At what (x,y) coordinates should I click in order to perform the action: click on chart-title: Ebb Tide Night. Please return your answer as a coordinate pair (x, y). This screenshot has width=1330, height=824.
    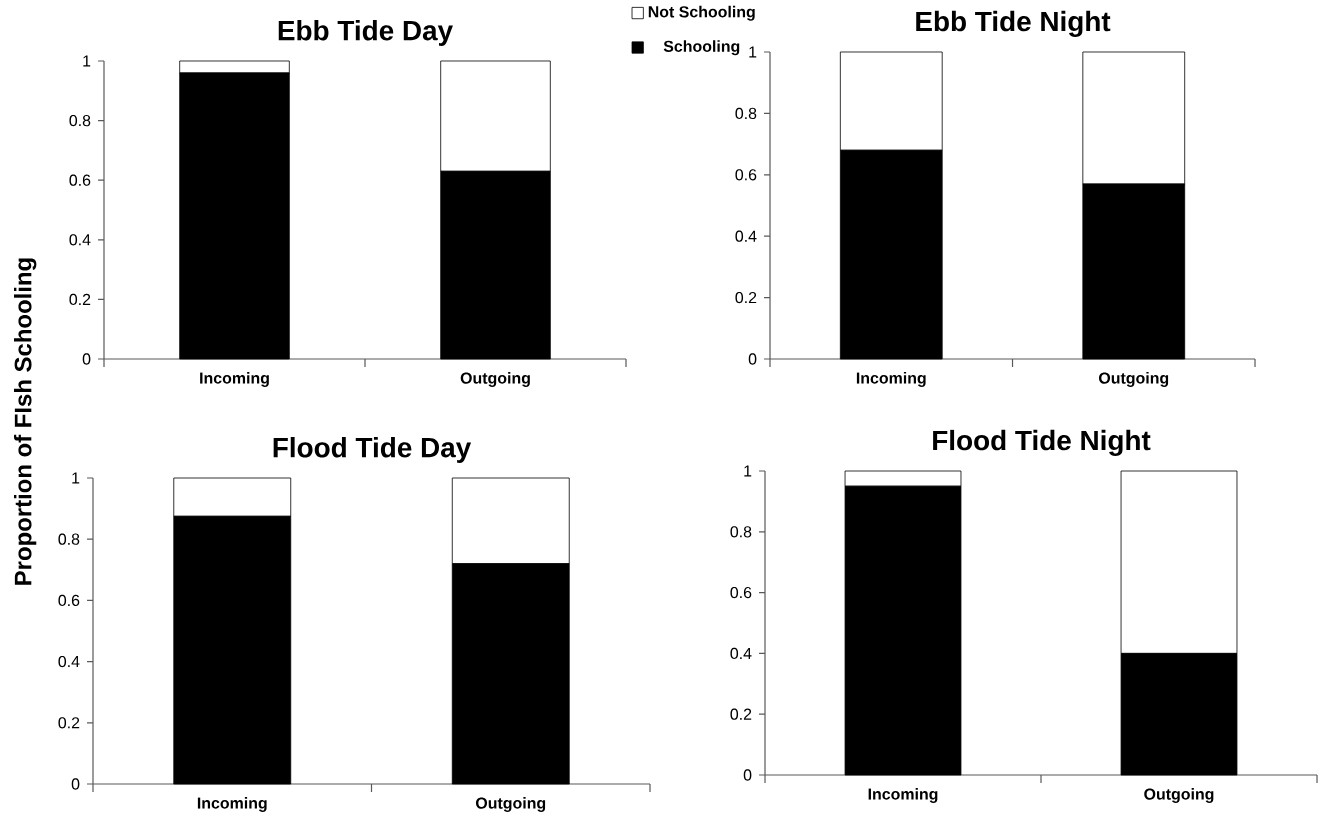
    Looking at the image, I should click on (1013, 23).